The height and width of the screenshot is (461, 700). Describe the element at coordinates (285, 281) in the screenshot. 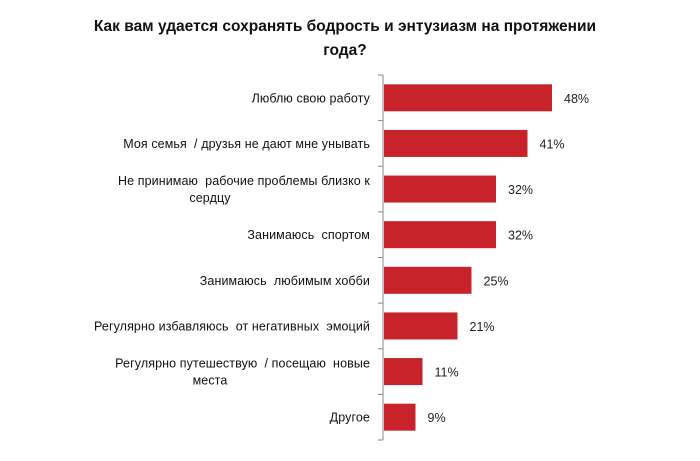

I see `category-label: Занимаюсь любимым хобби` at that location.